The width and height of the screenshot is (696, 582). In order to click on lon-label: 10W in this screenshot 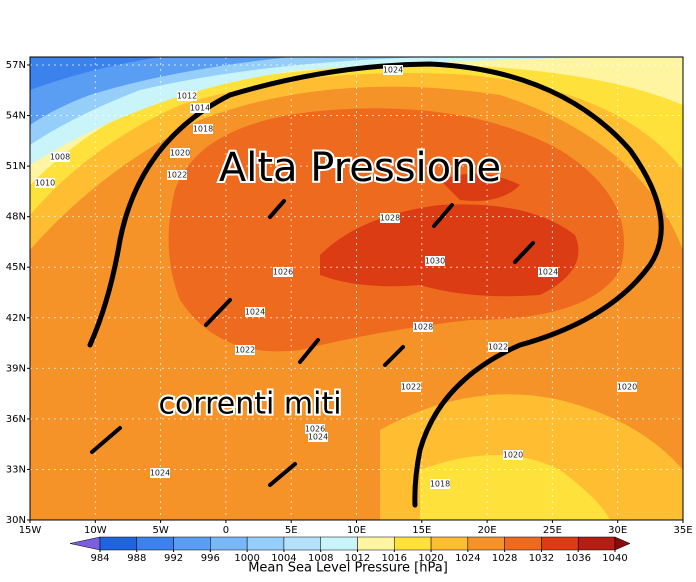, I will do `click(95, 530)`.